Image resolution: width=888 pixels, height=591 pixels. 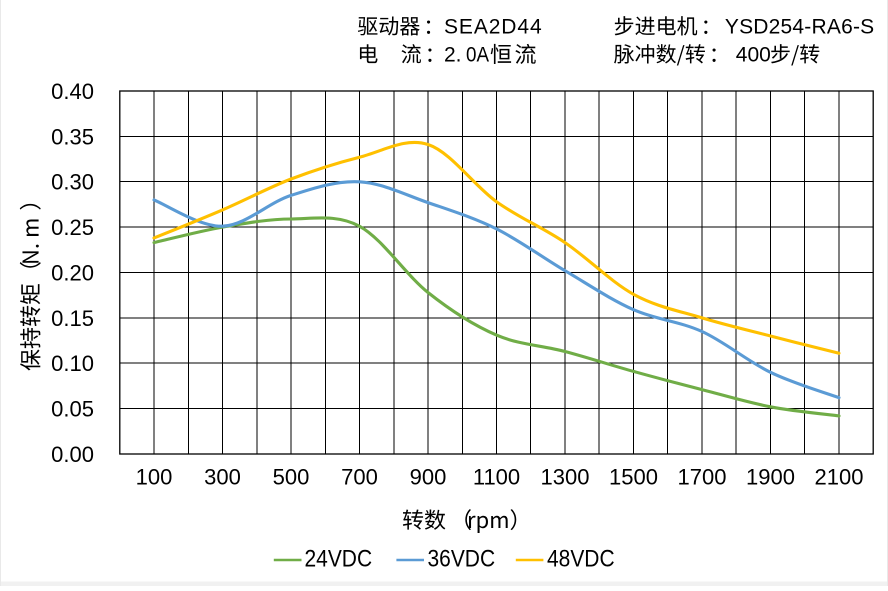 What do you see at coordinates (339, 559) in the screenshot?
I see `svg-text: 24VDC` at bounding box center [339, 559].